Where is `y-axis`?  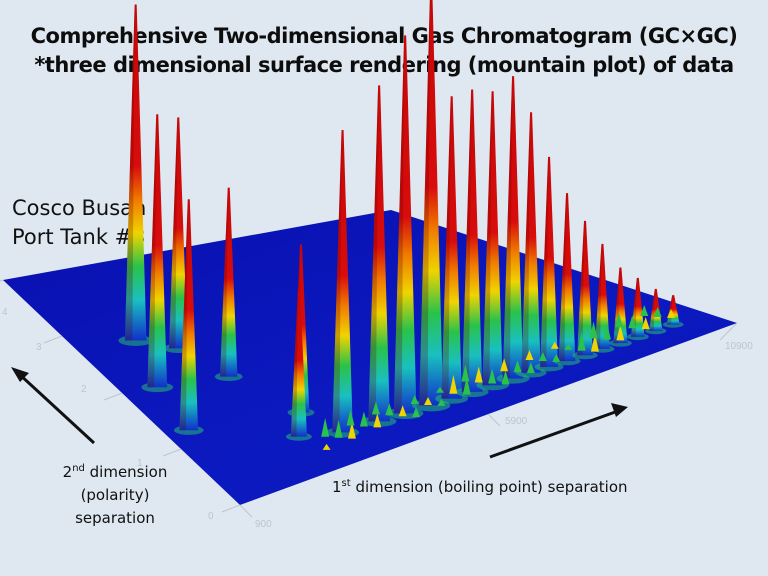 y-axis is located at coordinates (120, 396).